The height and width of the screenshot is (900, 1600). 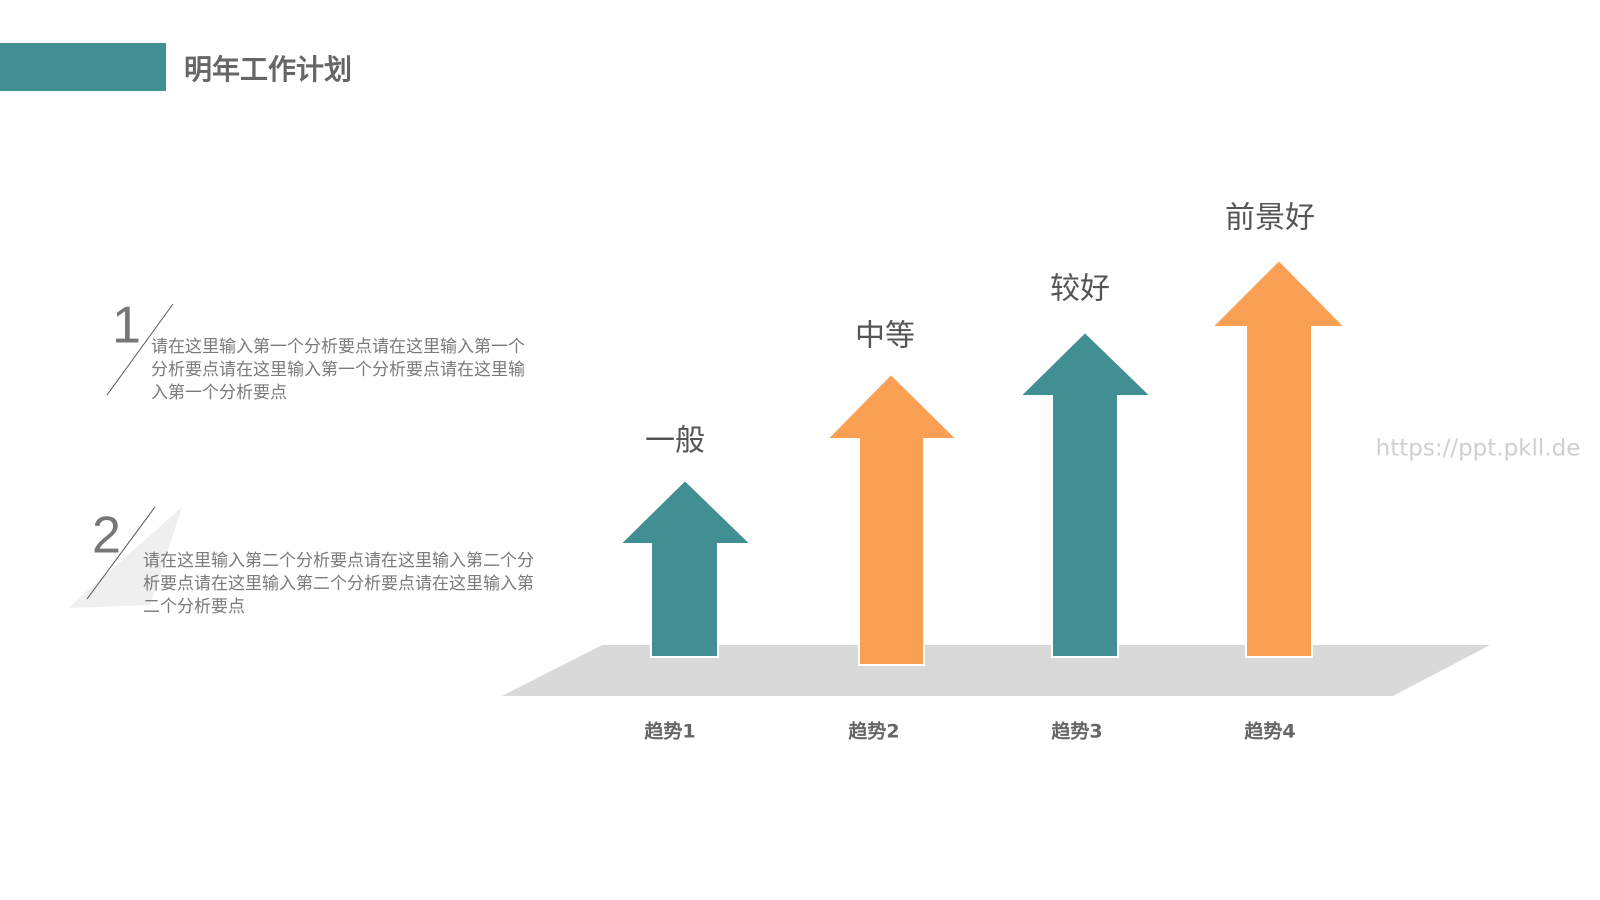 What do you see at coordinates (83, 67) in the screenshot?
I see `header-bar` at bounding box center [83, 67].